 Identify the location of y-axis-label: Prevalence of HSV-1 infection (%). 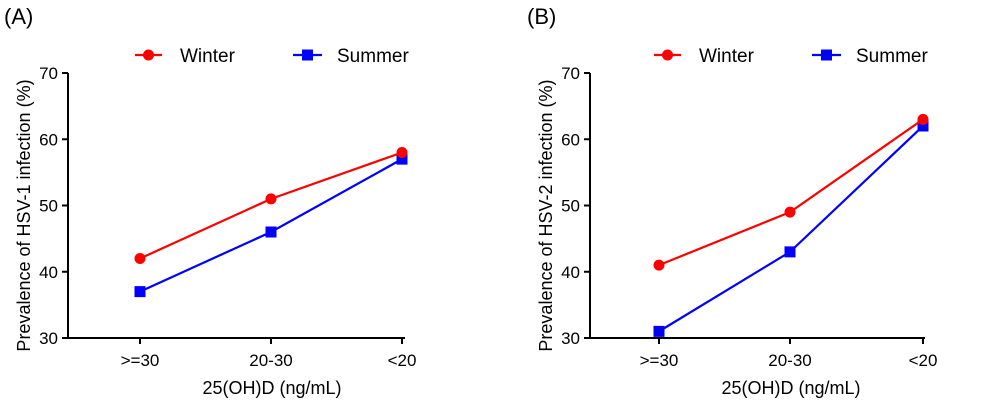
(24, 215).